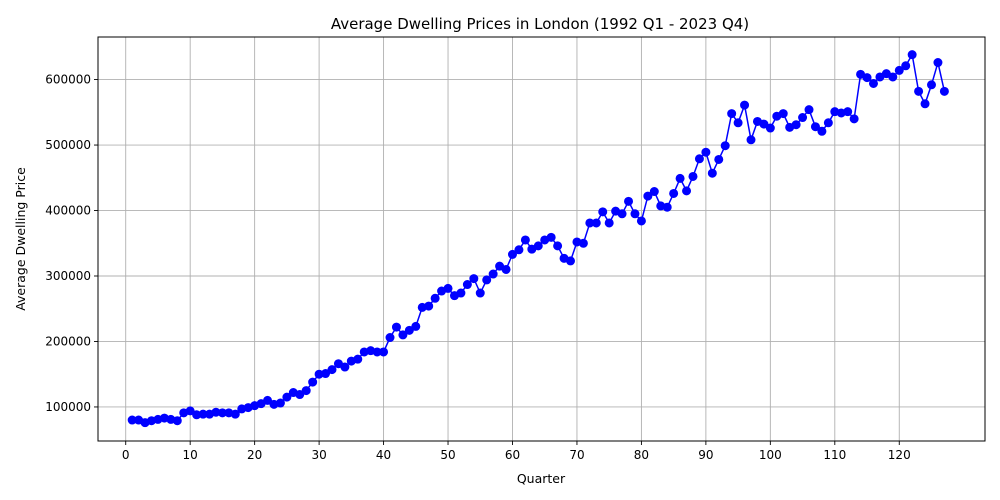  Describe the element at coordinates (447, 455) in the screenshot. I see `x-tick-label: 50` at that location.